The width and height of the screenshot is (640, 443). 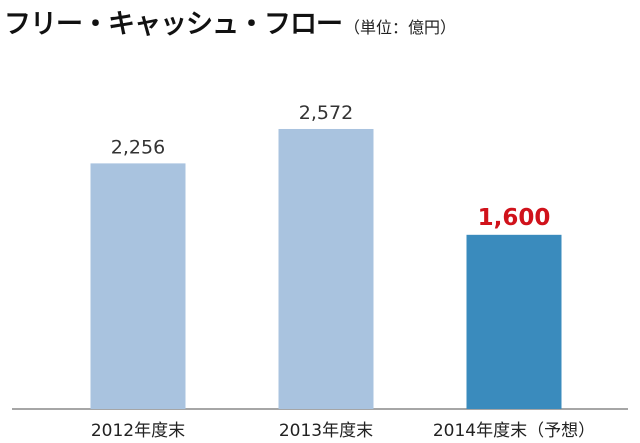 What do you see at coordinates (173, 24) in the screenshot?
I see `chart-title: フリー・キャッシュ・フロー` at bounding box center [173, 24].